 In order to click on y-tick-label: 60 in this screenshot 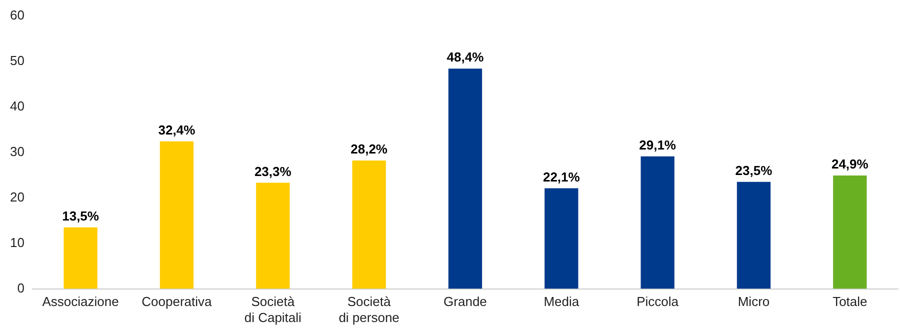, I will do `click(17, 14)`.